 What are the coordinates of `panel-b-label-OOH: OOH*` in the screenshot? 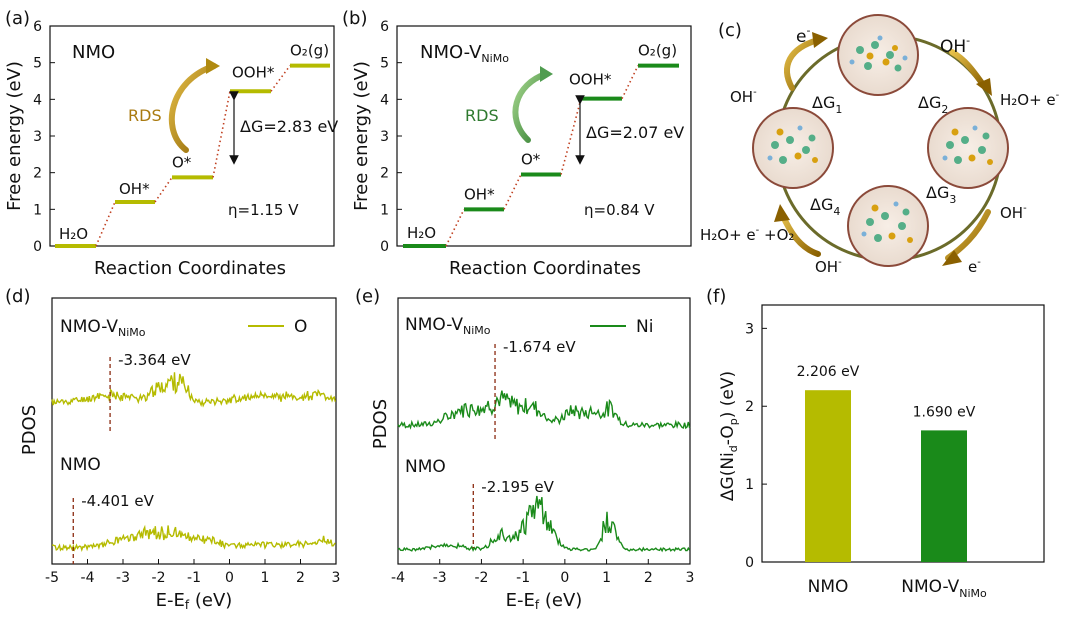 It's located at (590, 80).